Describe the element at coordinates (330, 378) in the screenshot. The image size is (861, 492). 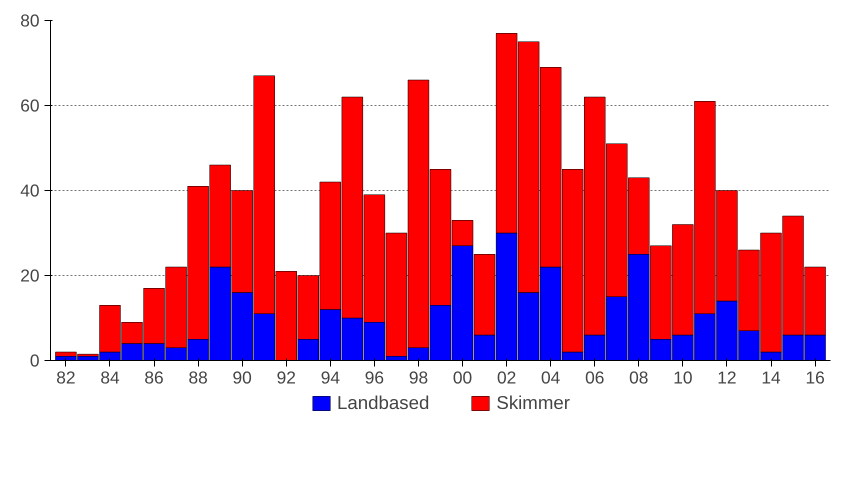
I see `x-tick-label: 94` at that location.